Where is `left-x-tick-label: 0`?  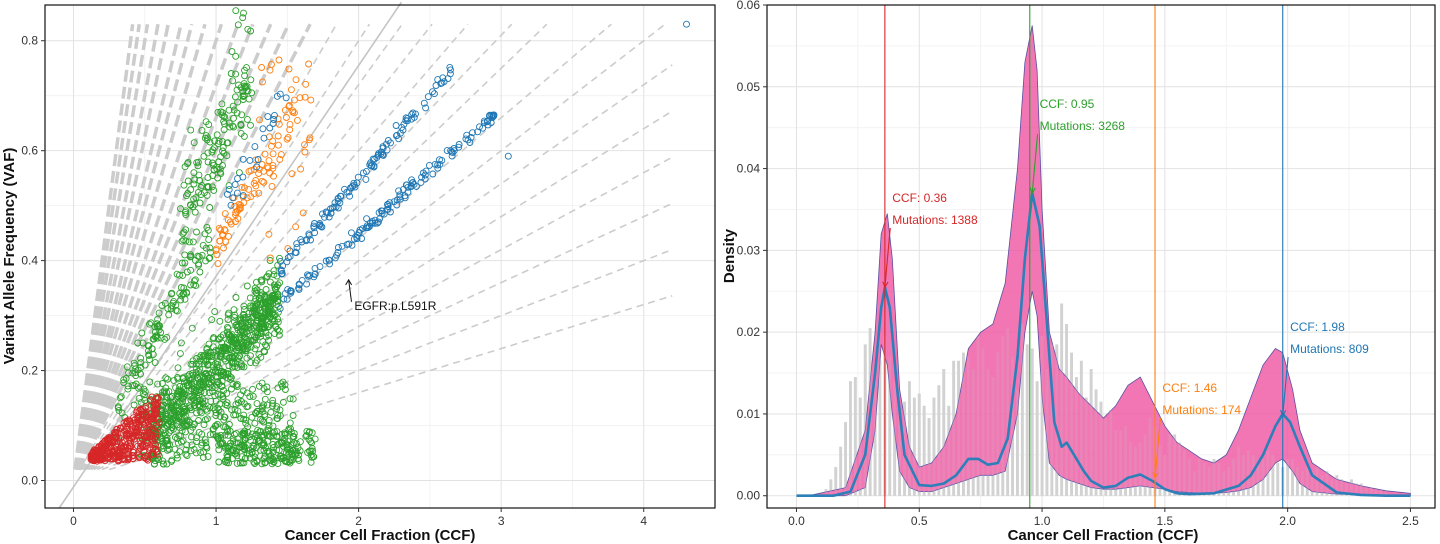 left-x-tick-label: 0 is located at coordinates (73, 521).